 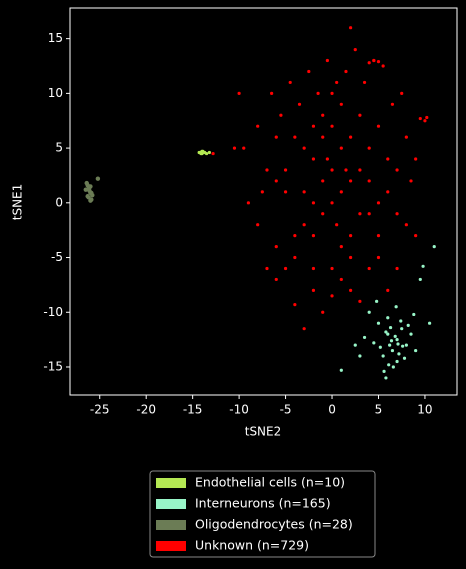 I want to click on x-tick-label: -10, so click(x=239, y=410).